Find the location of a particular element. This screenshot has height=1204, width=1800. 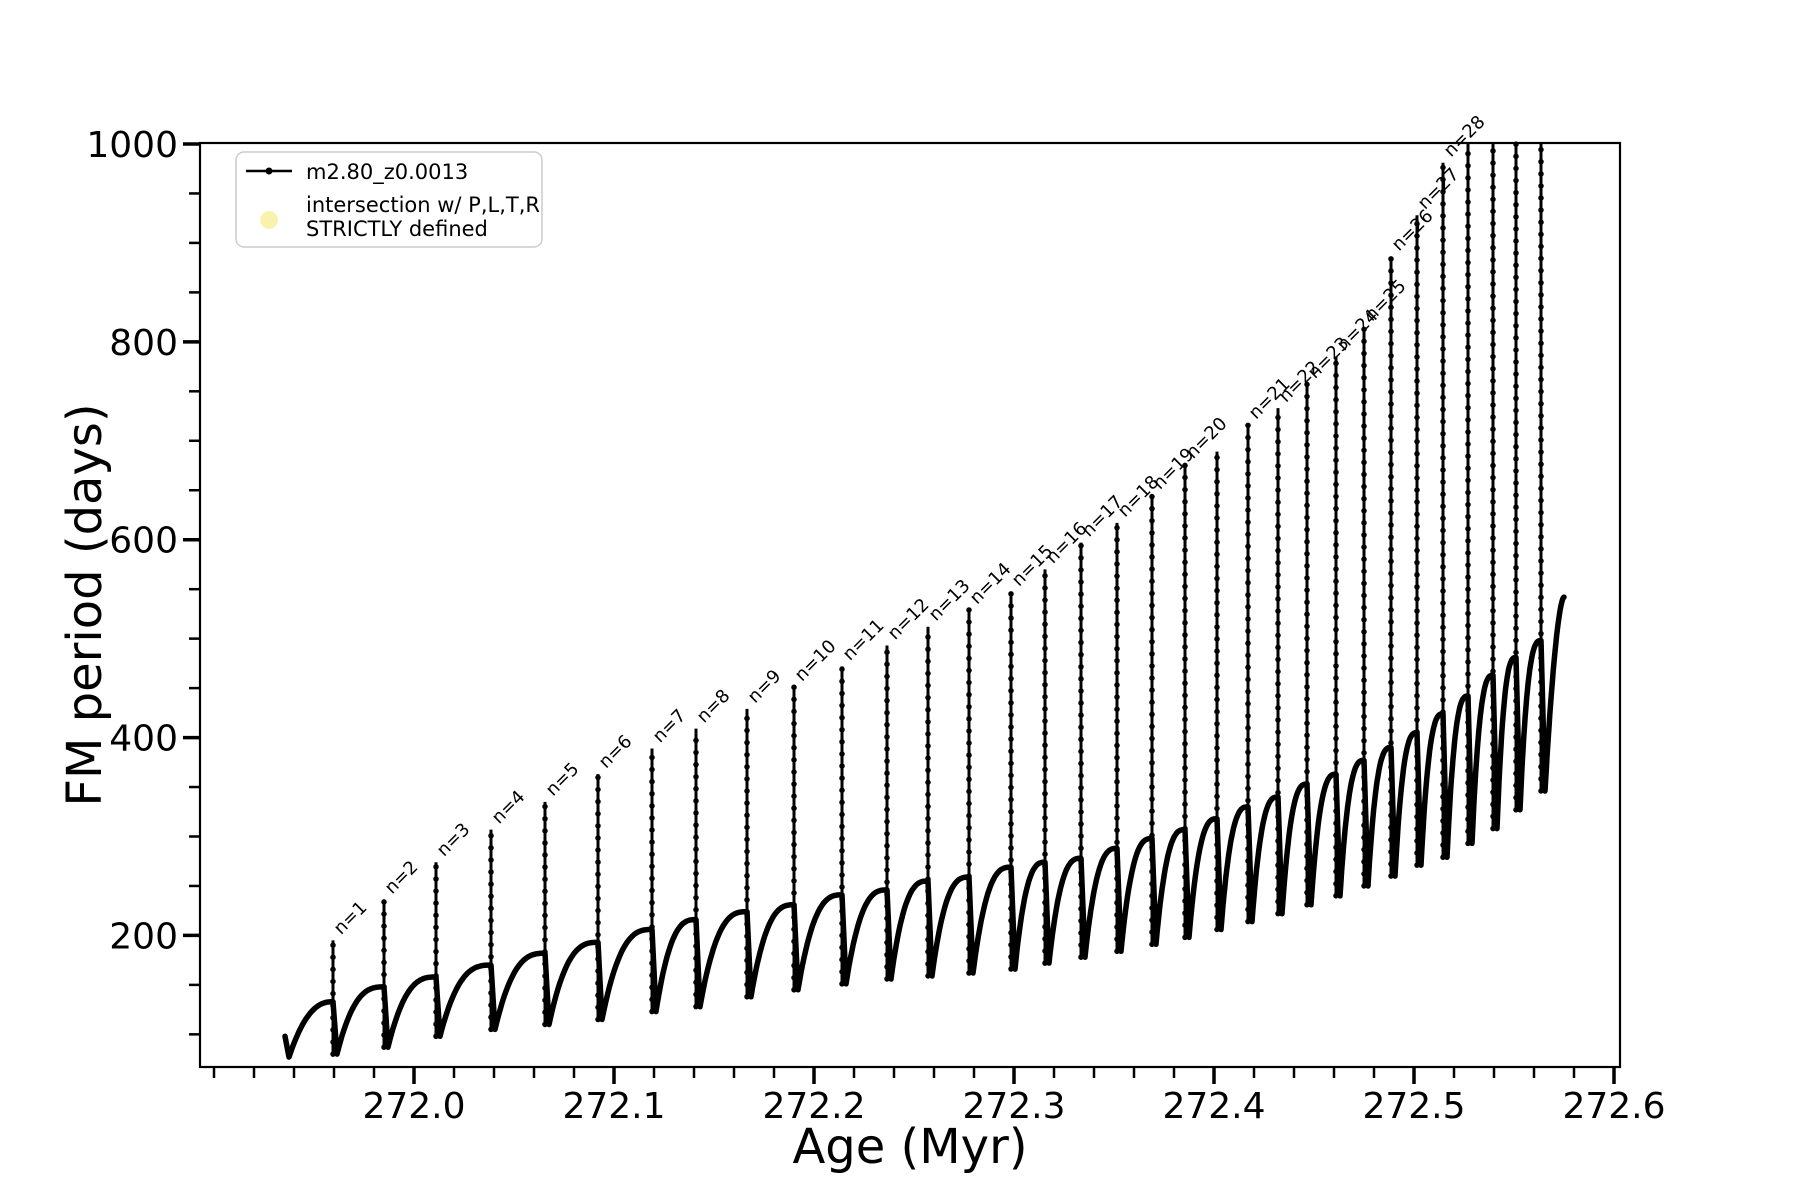

x-tick-label: 272.2 is located at coordinates (813, 1106).